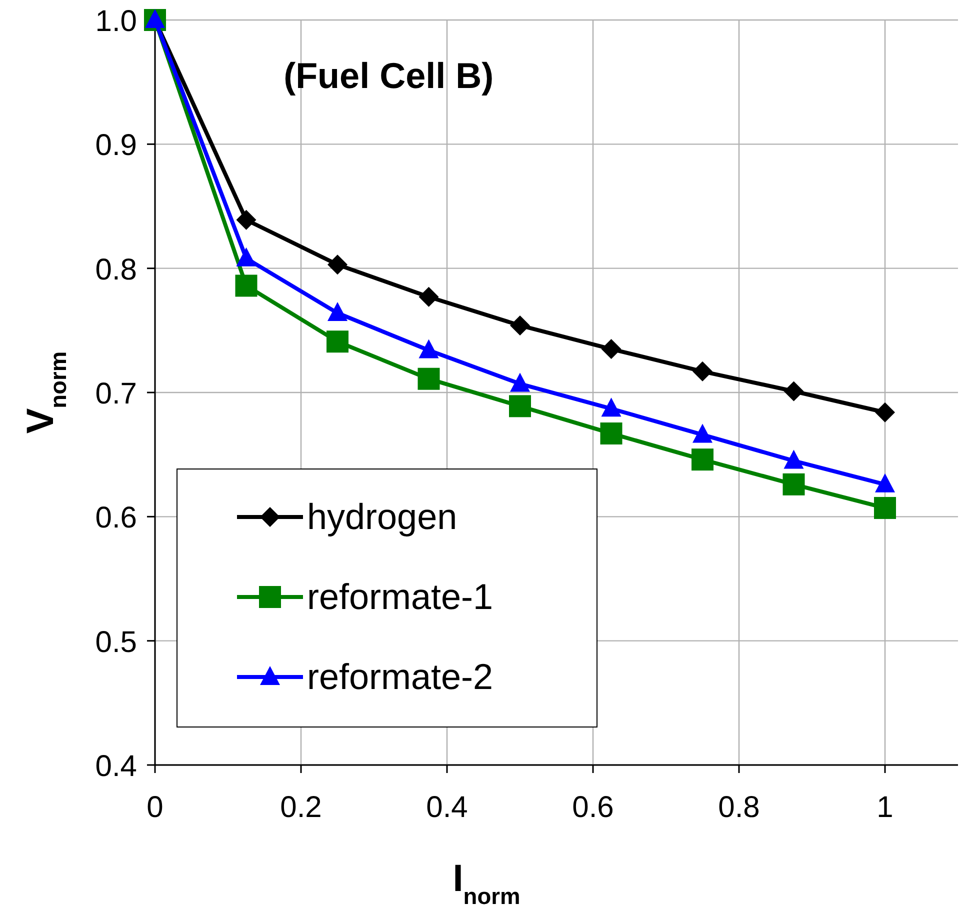 This screenshot has width=979, height=923. I want to click on legend-label: reformate-1, so click(400, 596).